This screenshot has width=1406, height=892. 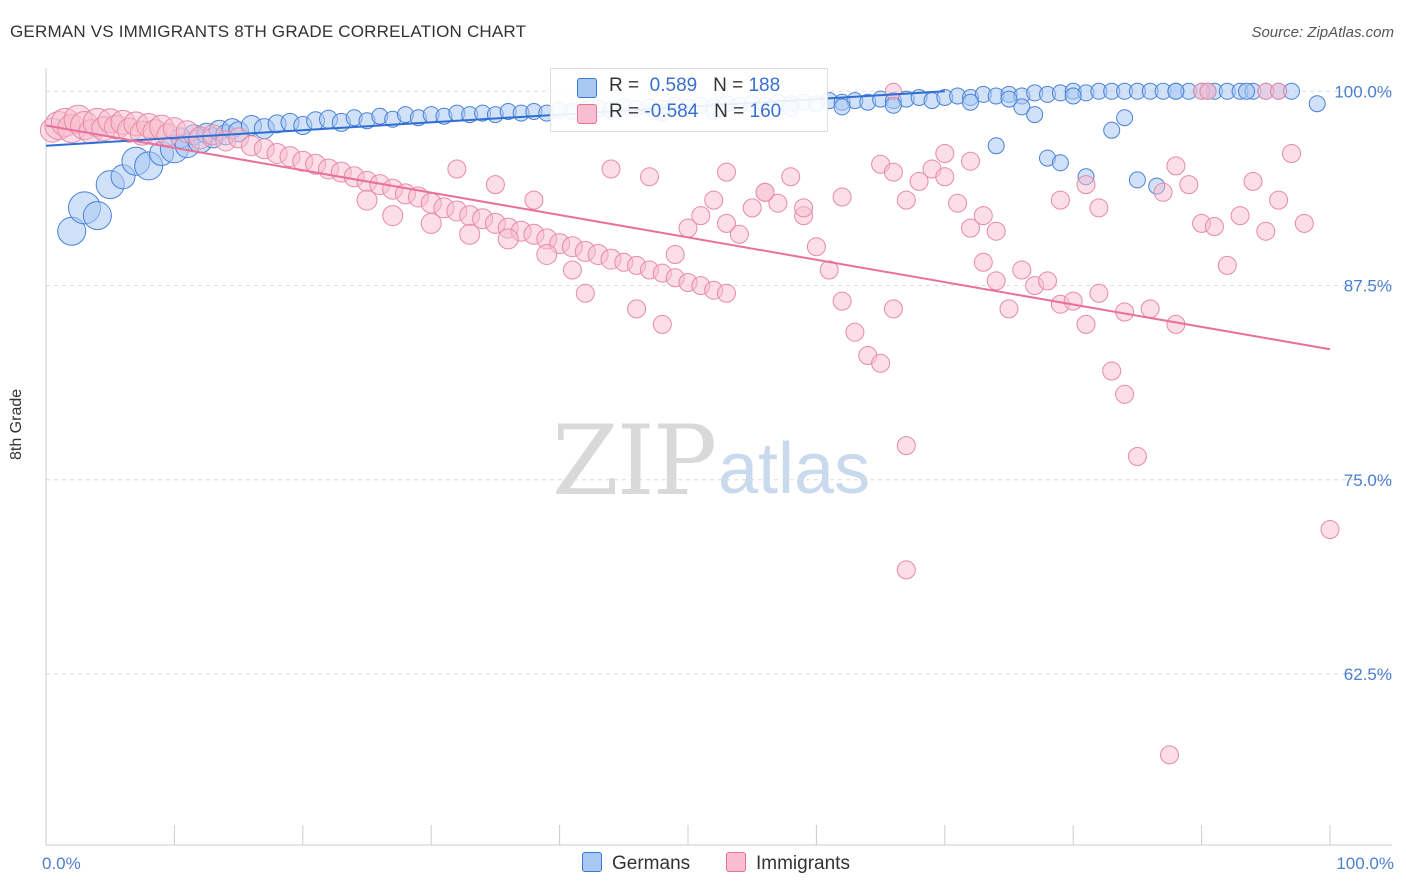 I want to click on immigrants-legend-swatch, so click(x=736, y=862).